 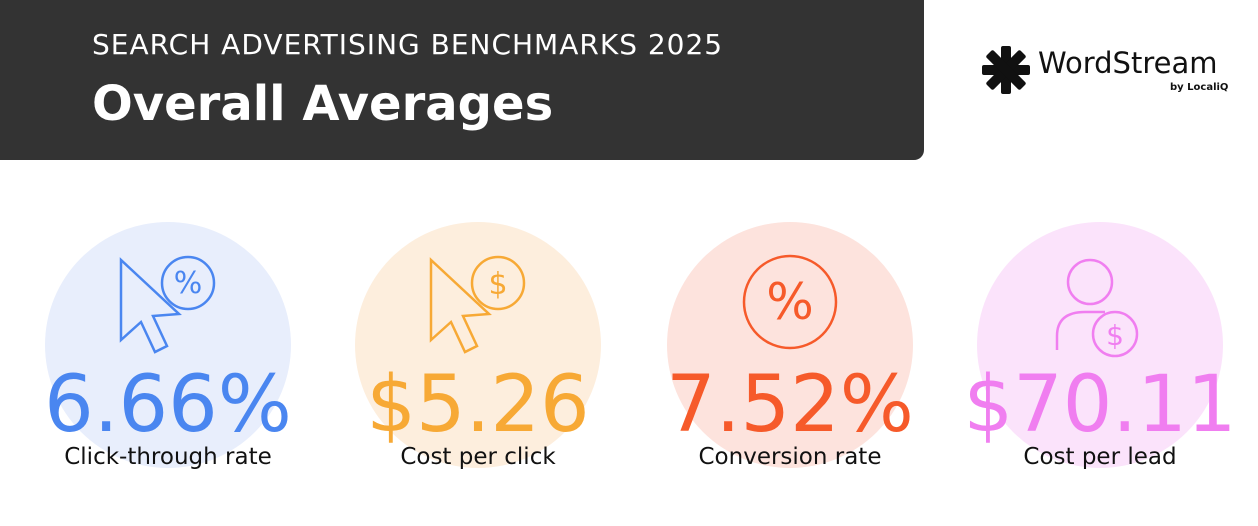 What do you see at coordinates (790, 405) in the screenshot?
I see `metric-value: 7.52%` at bounding box center [790, 405].